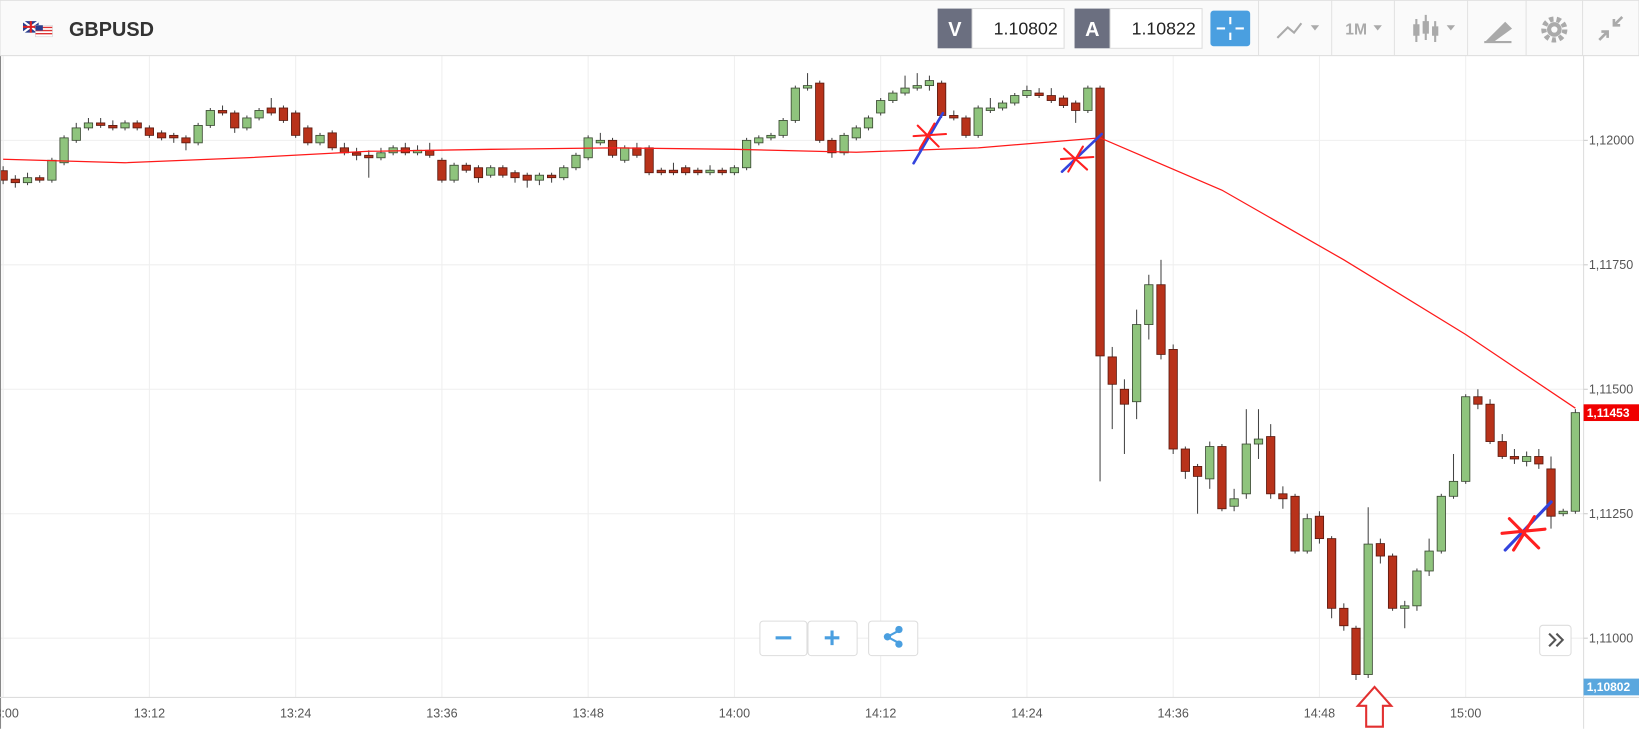 This screenshot has height=729, width=1639. Describe the element at coordinates (1554, 29) in the screenshot. I see `settings-button` at that location.